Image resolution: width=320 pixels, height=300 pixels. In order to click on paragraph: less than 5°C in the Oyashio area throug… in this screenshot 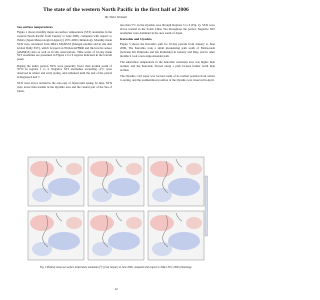, I will do `click(167, 29)`.